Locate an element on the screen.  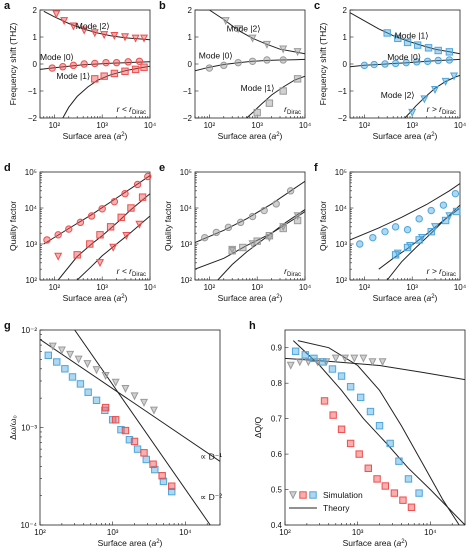
panel-label: f is located at coordinates (316, 168).